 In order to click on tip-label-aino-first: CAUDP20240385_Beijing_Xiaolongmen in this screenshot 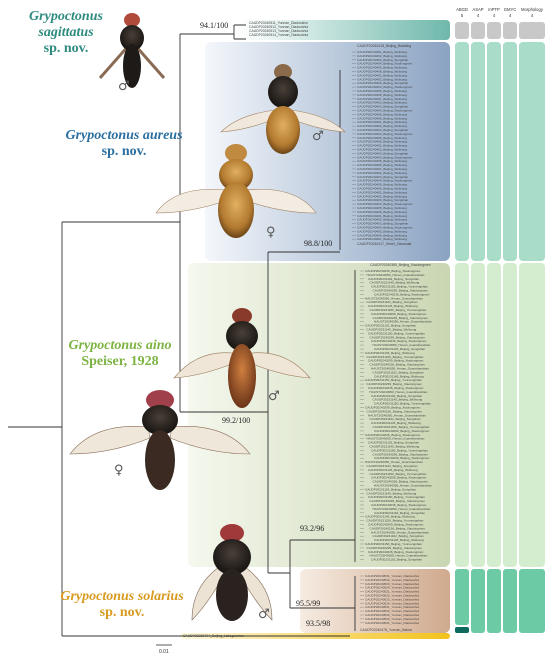, I will do `click(400, 265)`.